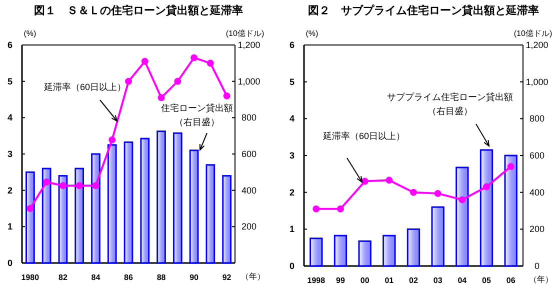  Describe the element at coordinates (63, 277) in the screenshot. I see `x-tick-label: 82` at that location.